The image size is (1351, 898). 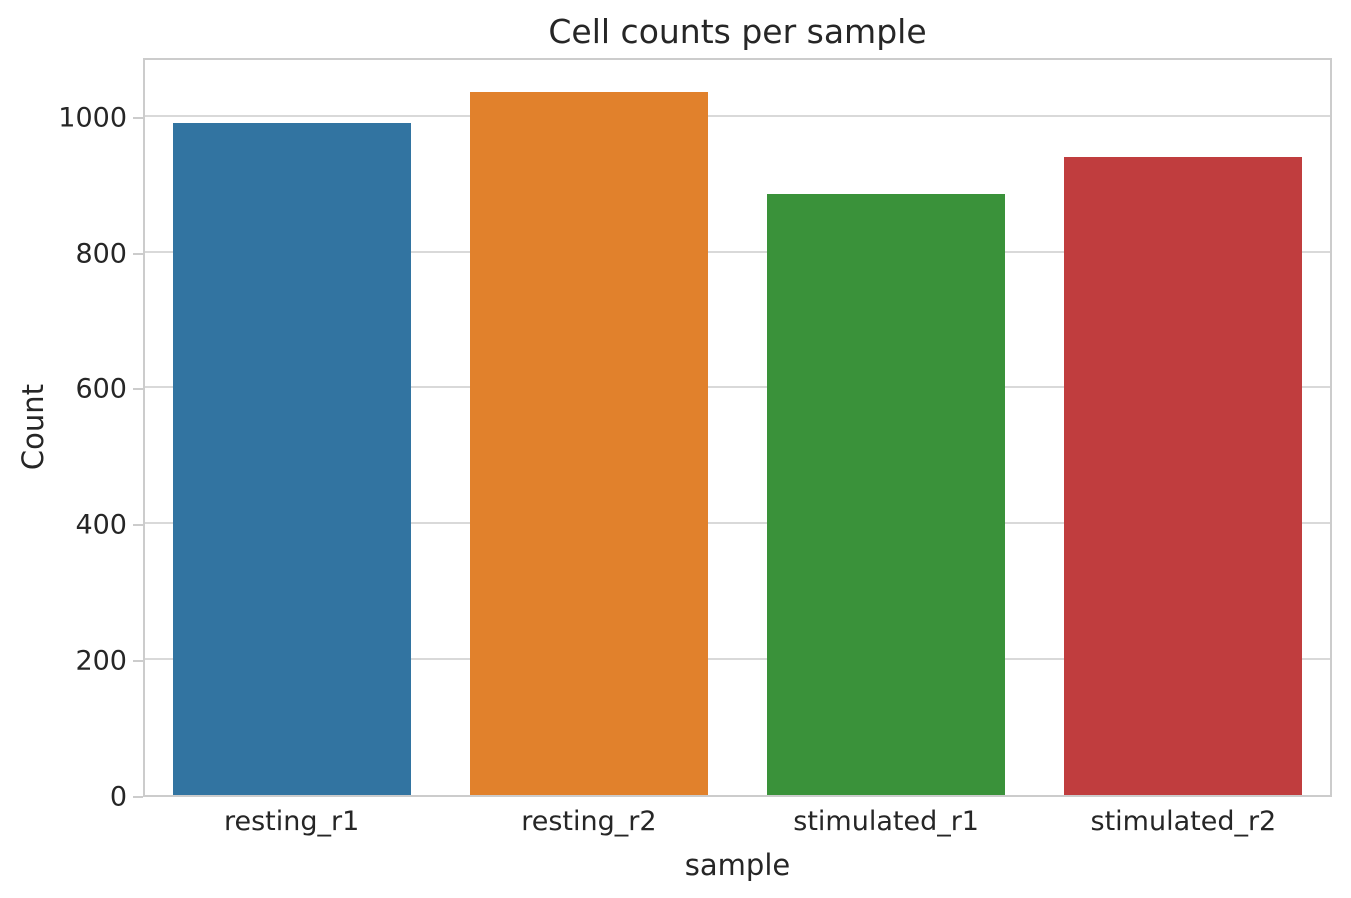 I want to click on chart-title: Cell counts per sample, so click(x=737, y=31).